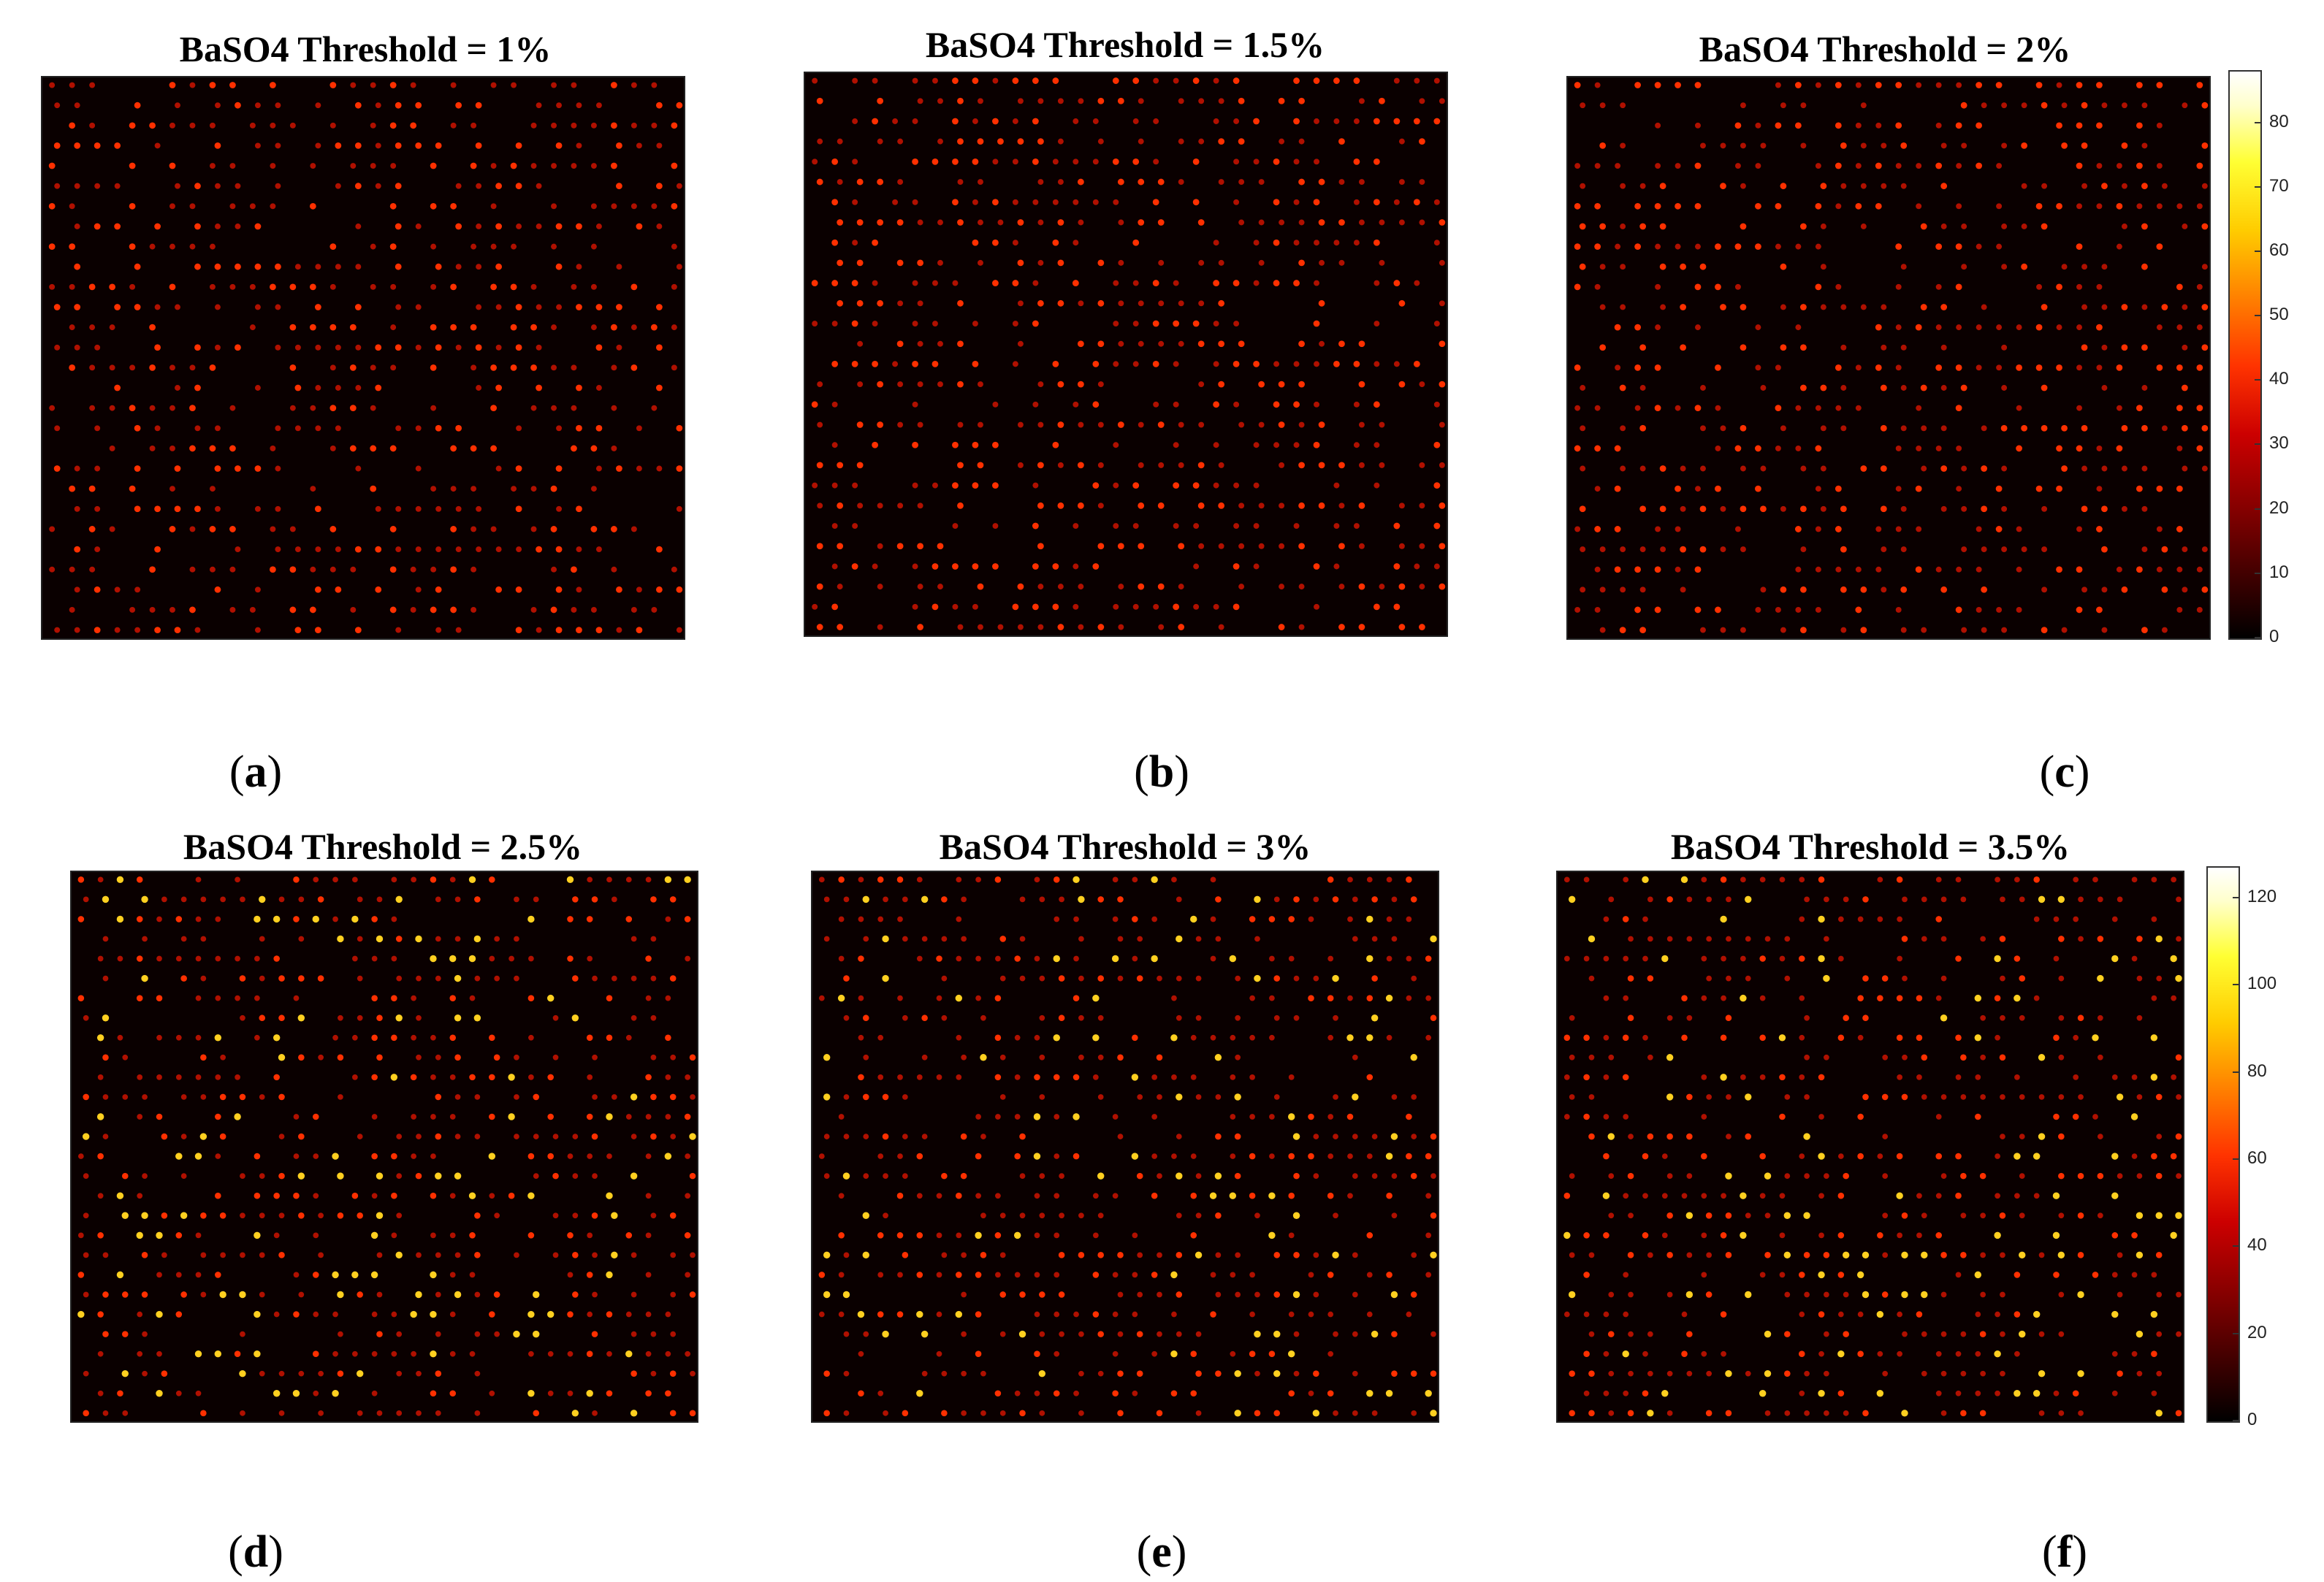  Describe the element at coordinates (365, 48) in the screenshot. I see `panel-a-title: BaSO4 Threshold = 1%` at that location.